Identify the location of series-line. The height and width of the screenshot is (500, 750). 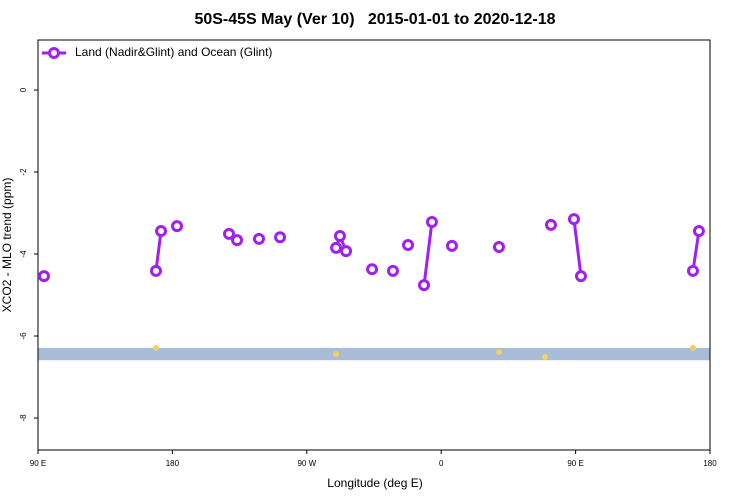
(427, 252).